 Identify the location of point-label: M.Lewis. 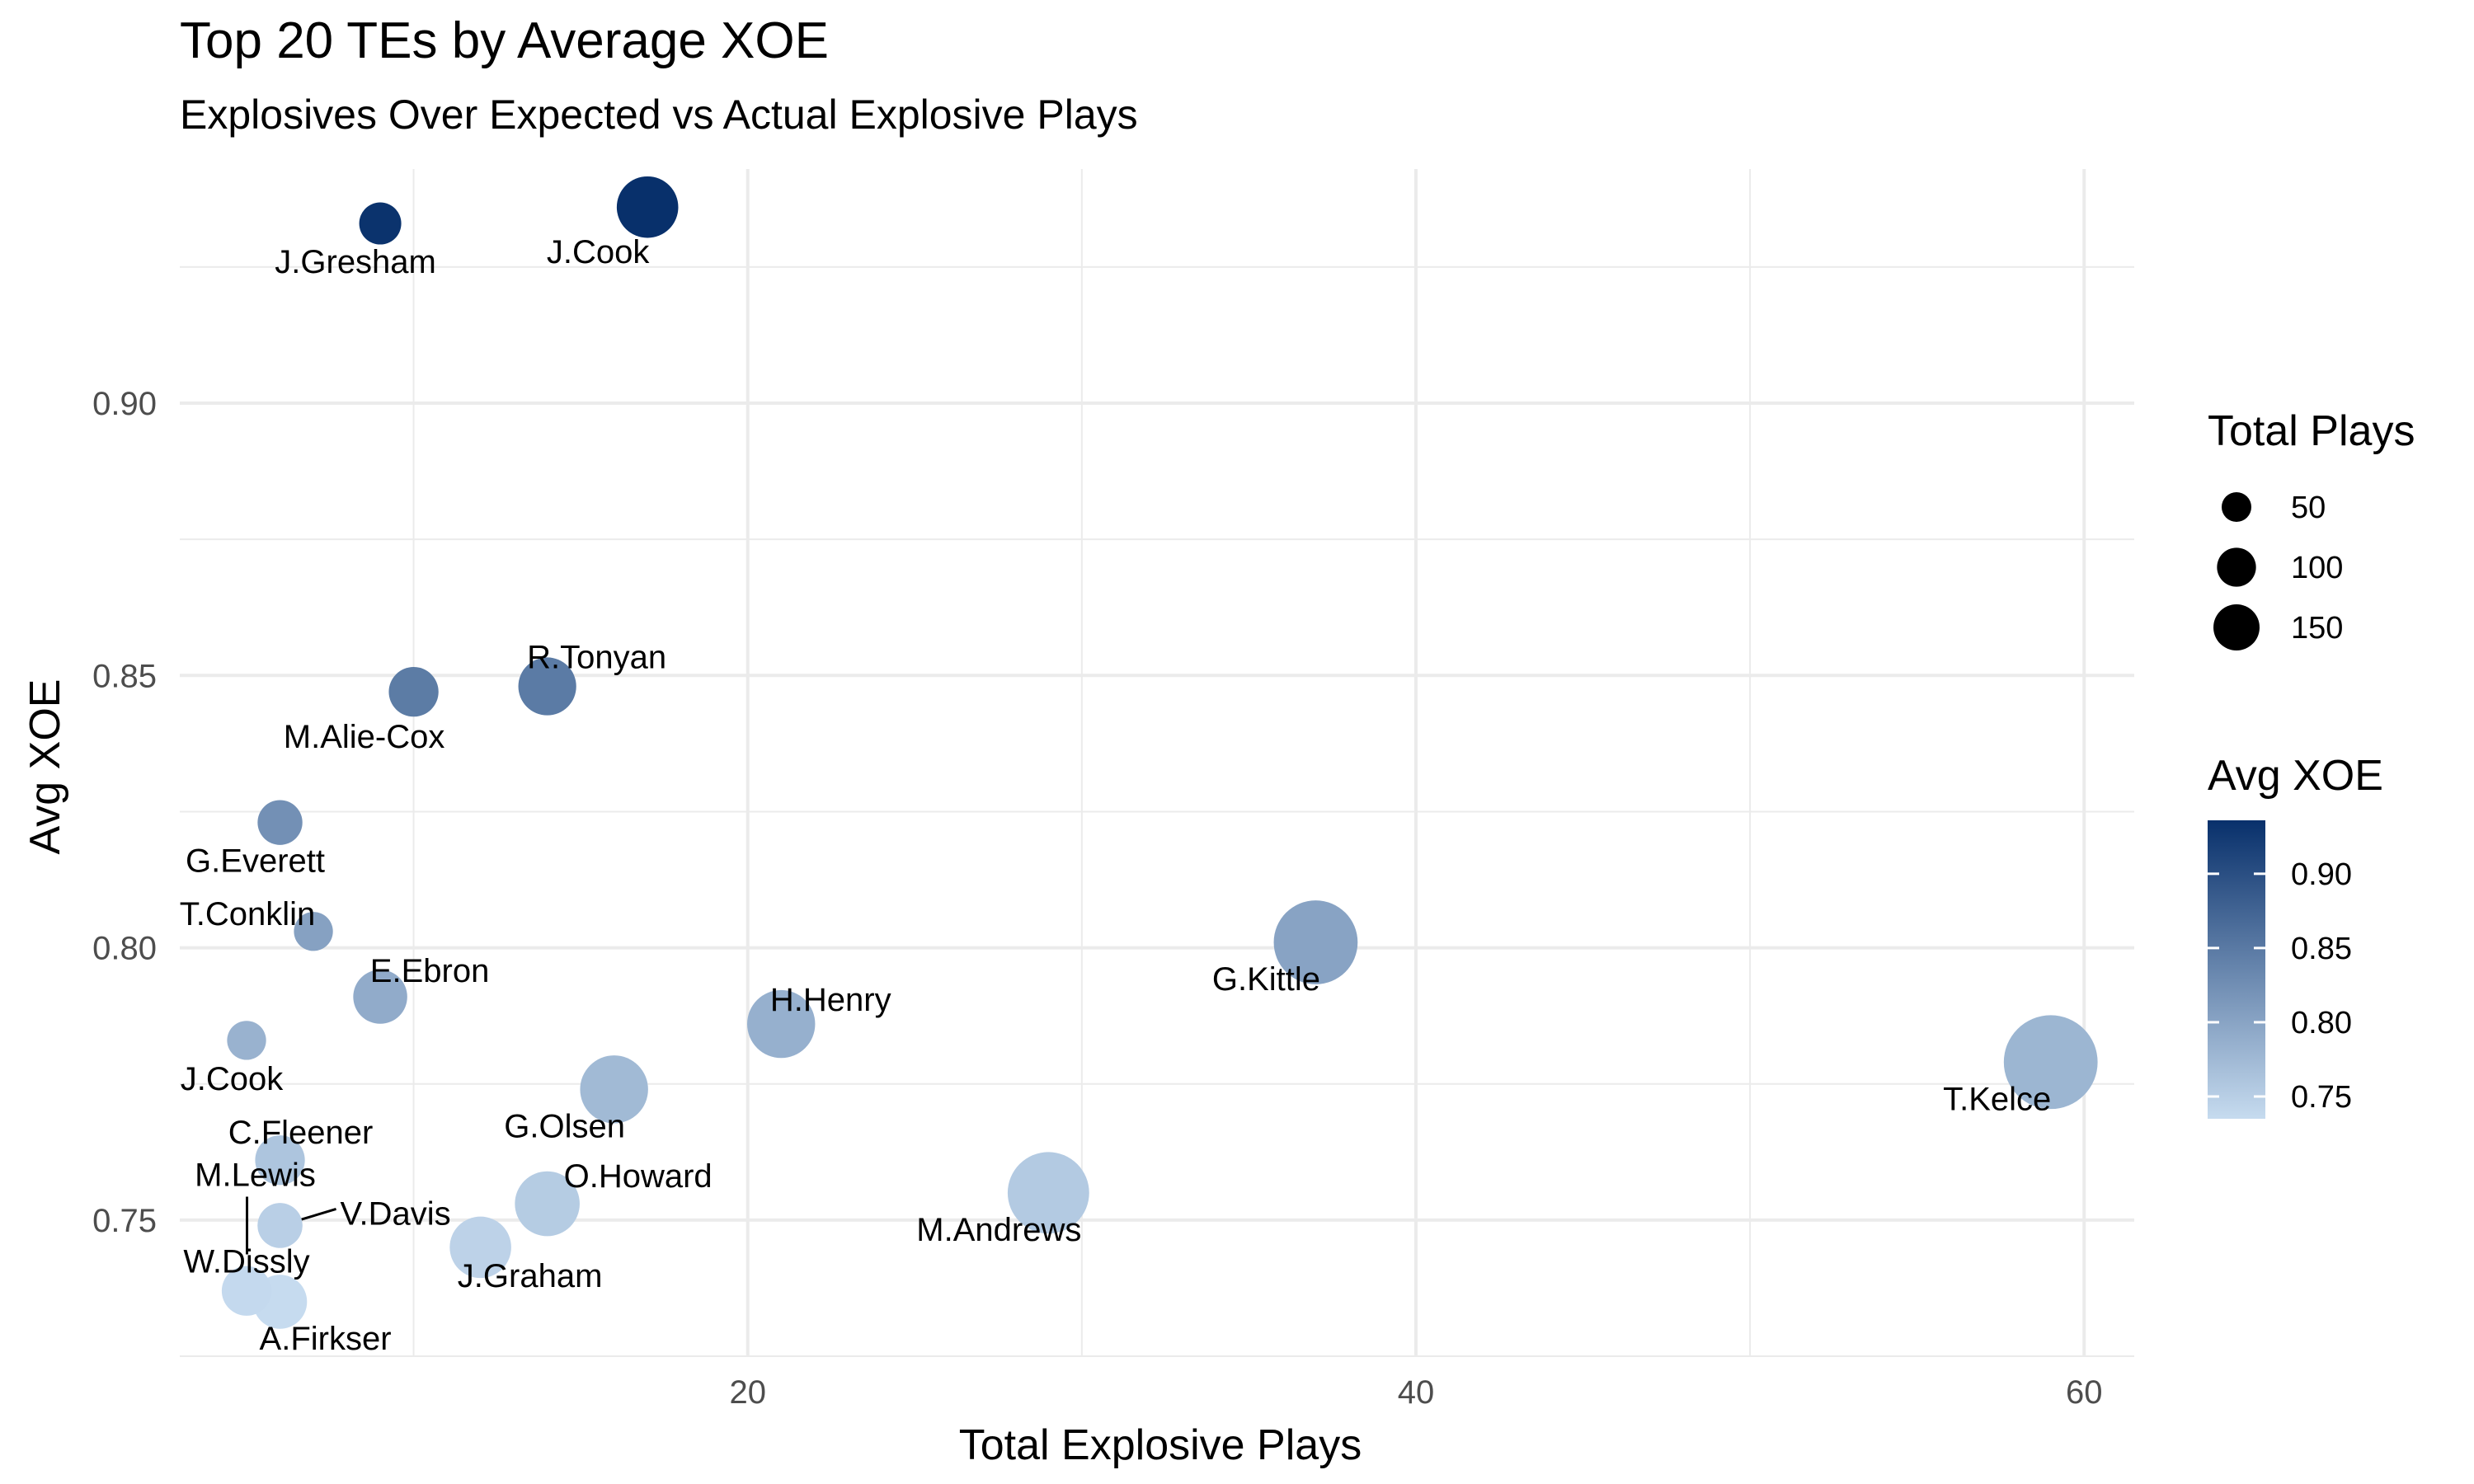
(255, 1175).